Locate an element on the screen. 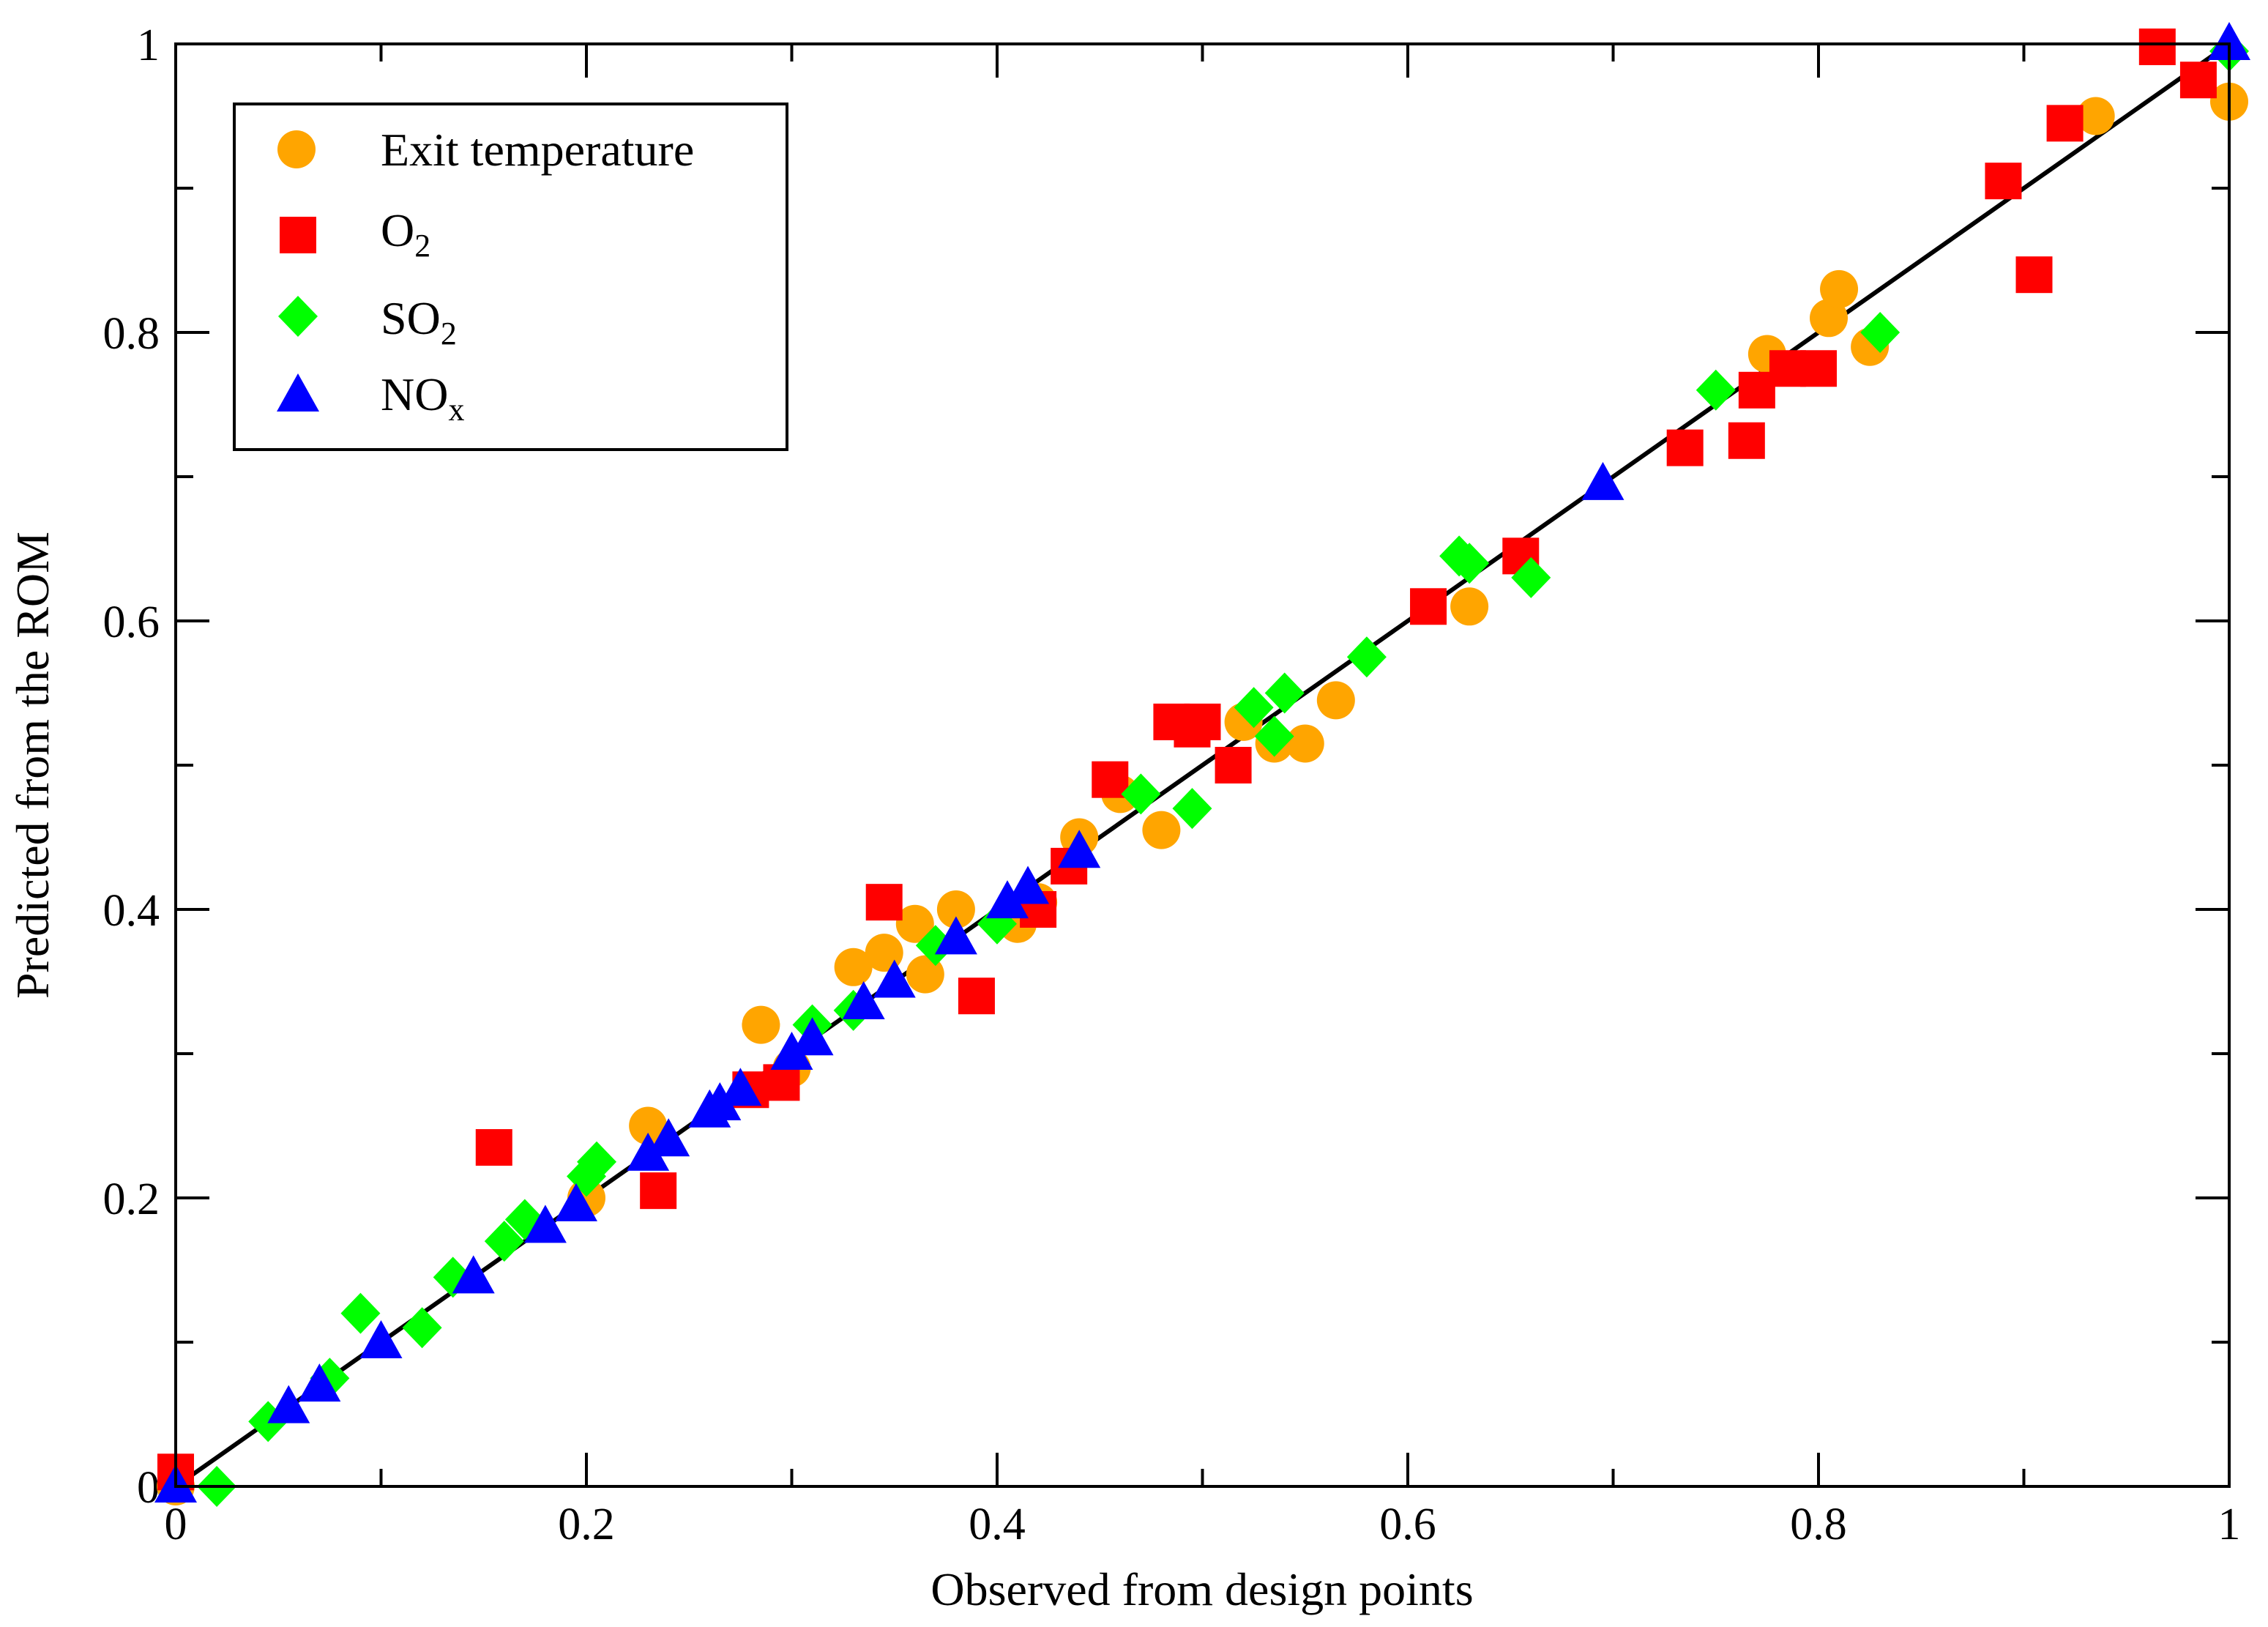 This screenshot has width=2268, height=1627. legend-label-nox: NOx is located at coordinates (422, 398).